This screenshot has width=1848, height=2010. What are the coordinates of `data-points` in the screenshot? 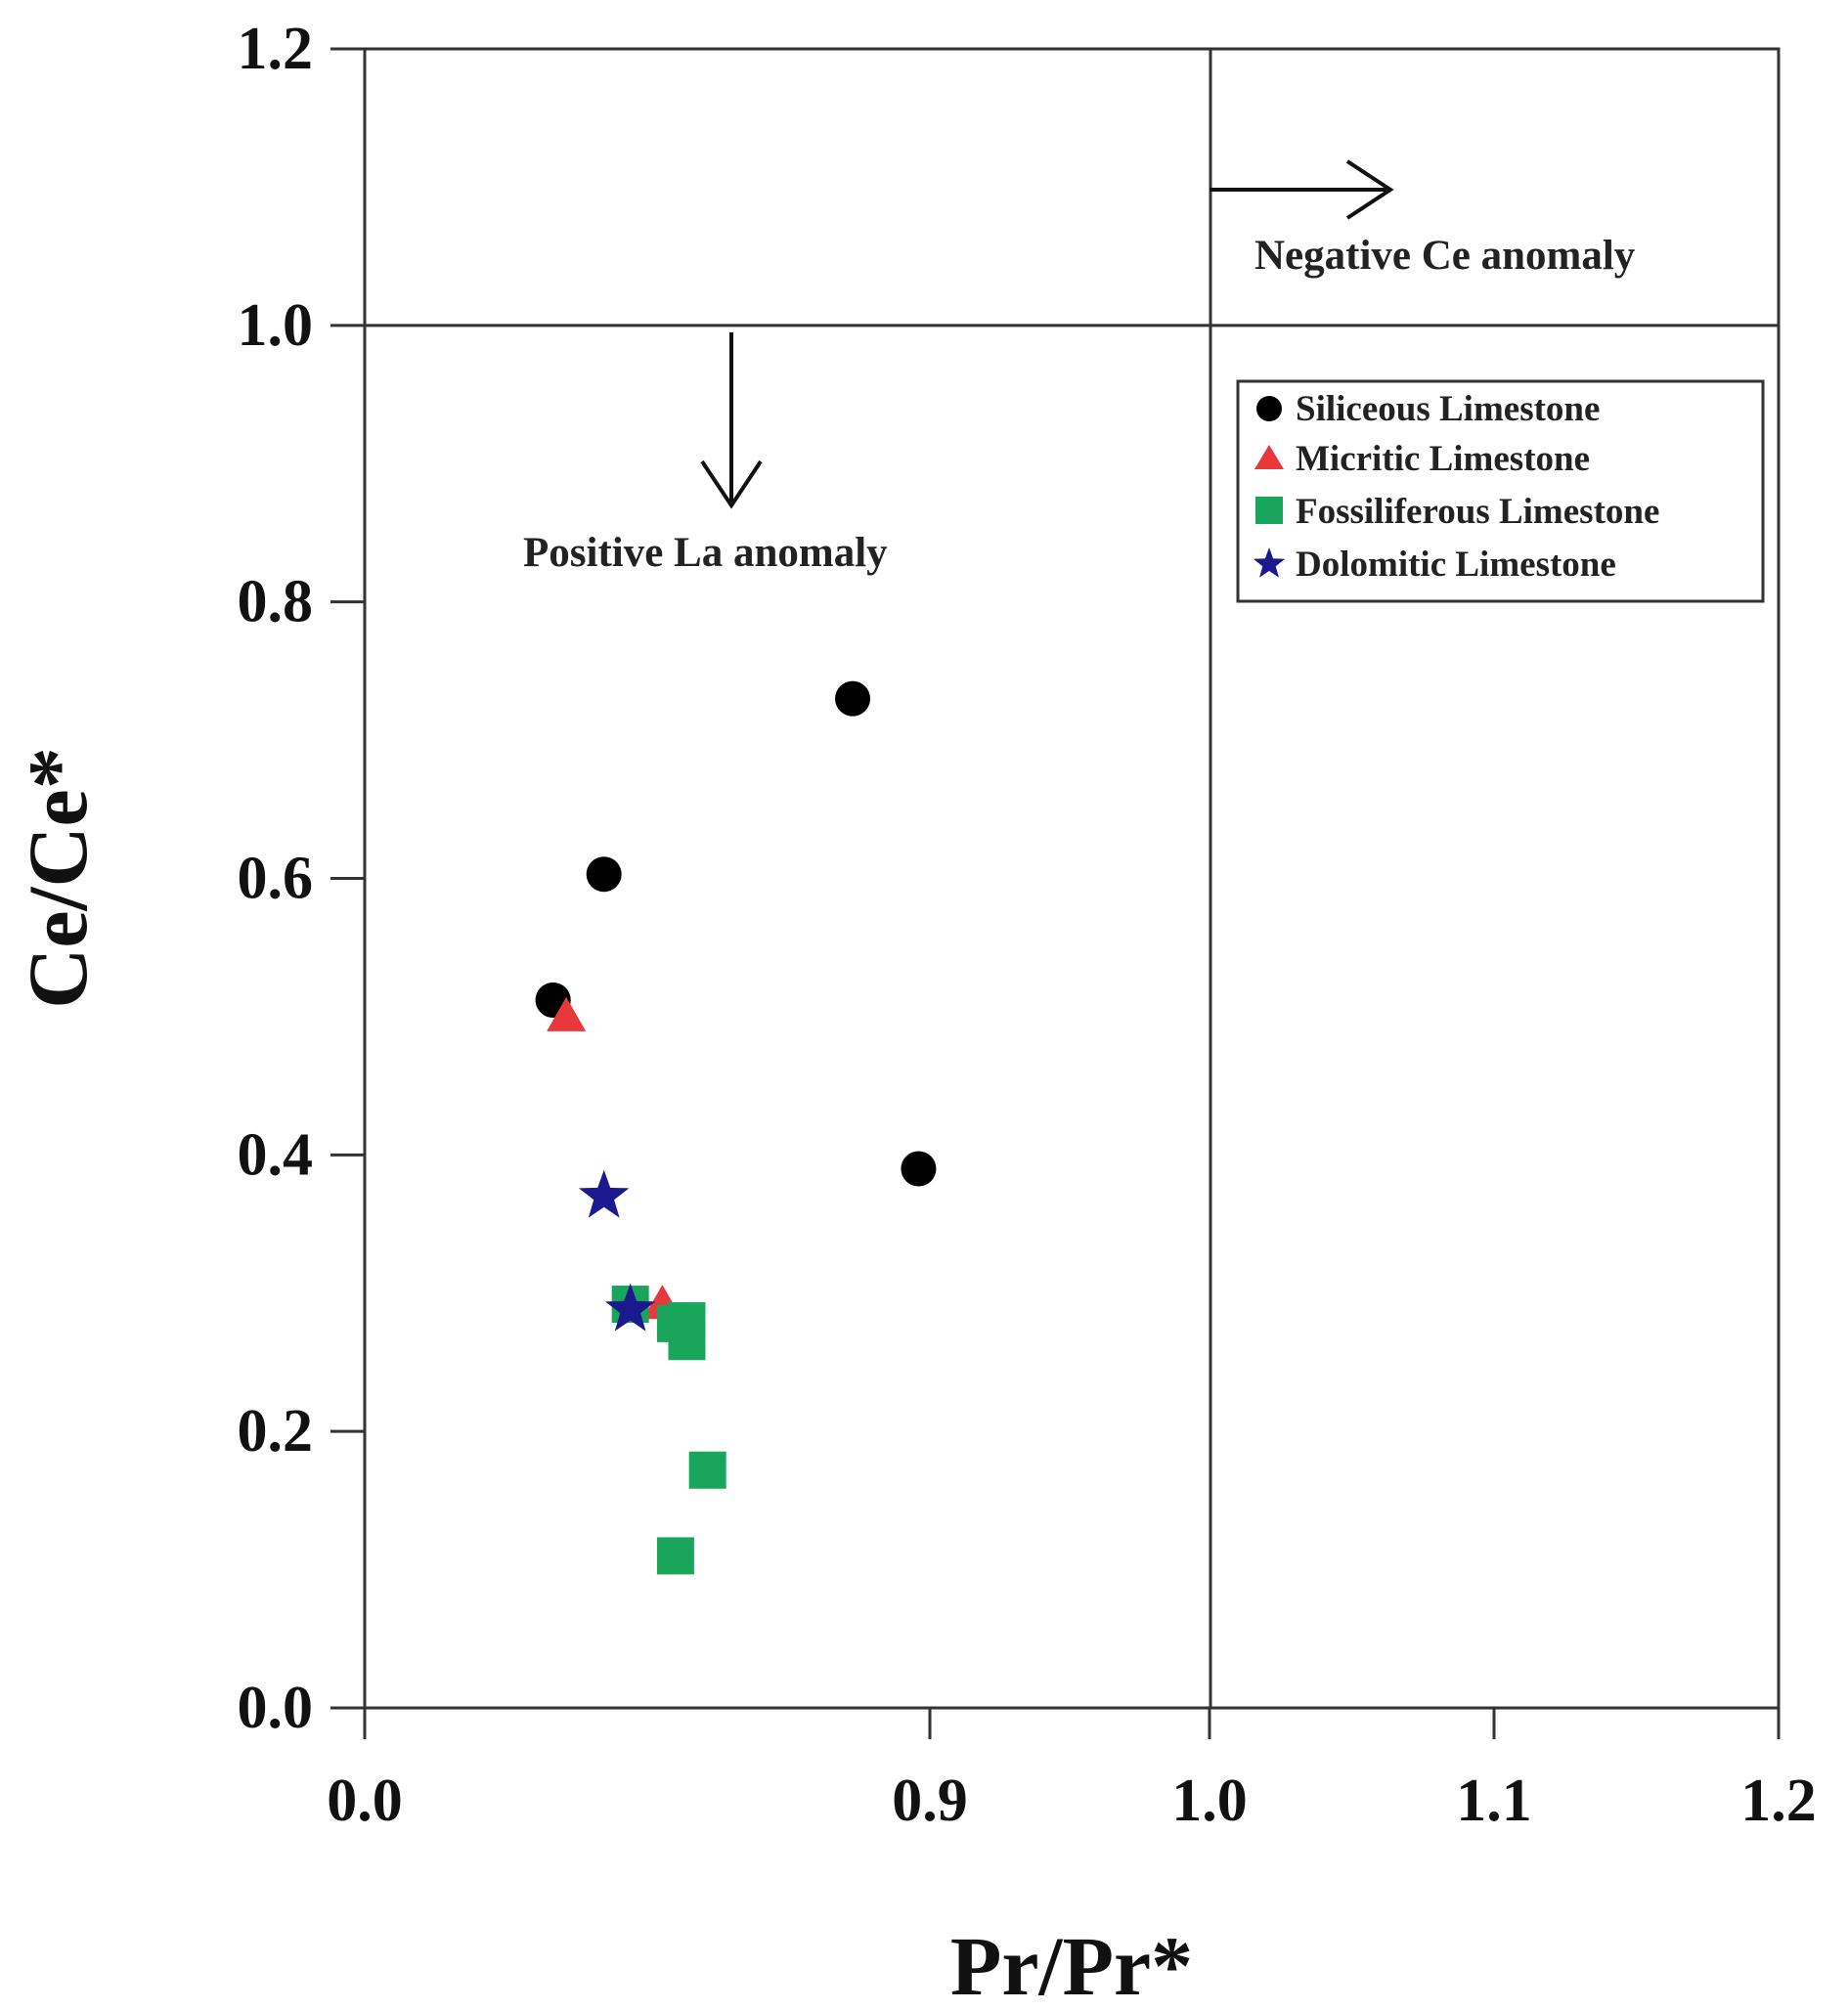 It's located at (736, 1127).